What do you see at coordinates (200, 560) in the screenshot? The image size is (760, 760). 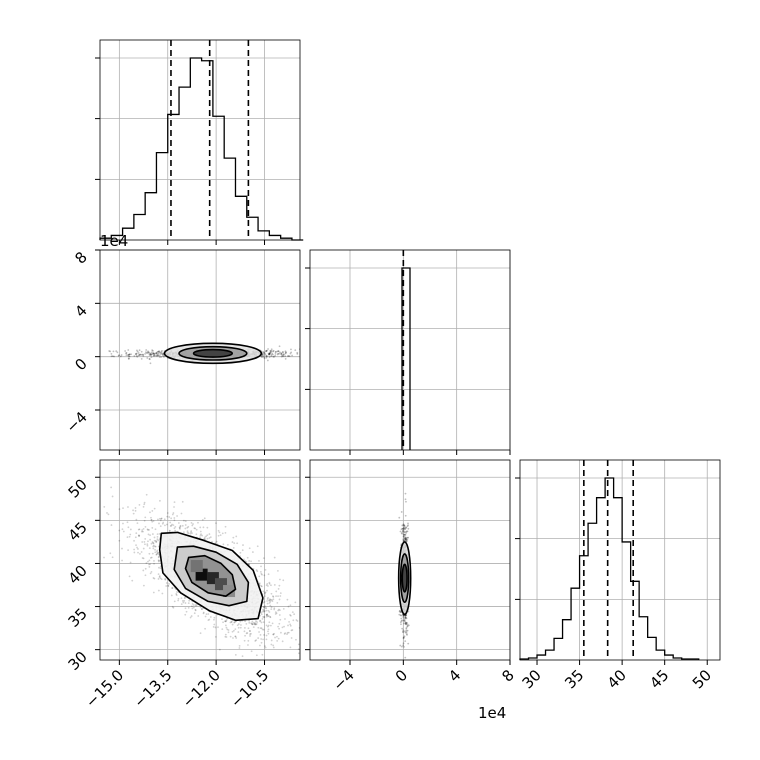 I see `axes-frame` at bounding box center [200, 560].